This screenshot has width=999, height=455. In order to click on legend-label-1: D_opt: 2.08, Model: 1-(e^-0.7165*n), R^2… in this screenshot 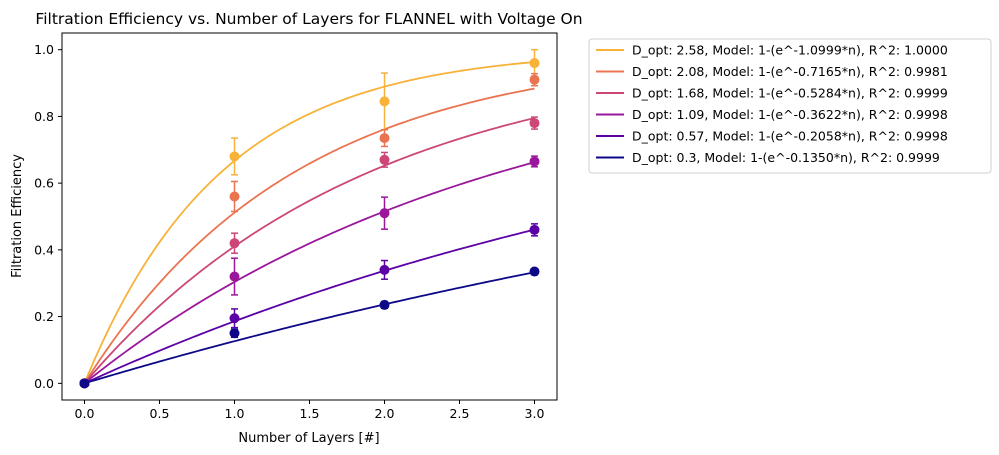, I will do `click(790, 71)`.